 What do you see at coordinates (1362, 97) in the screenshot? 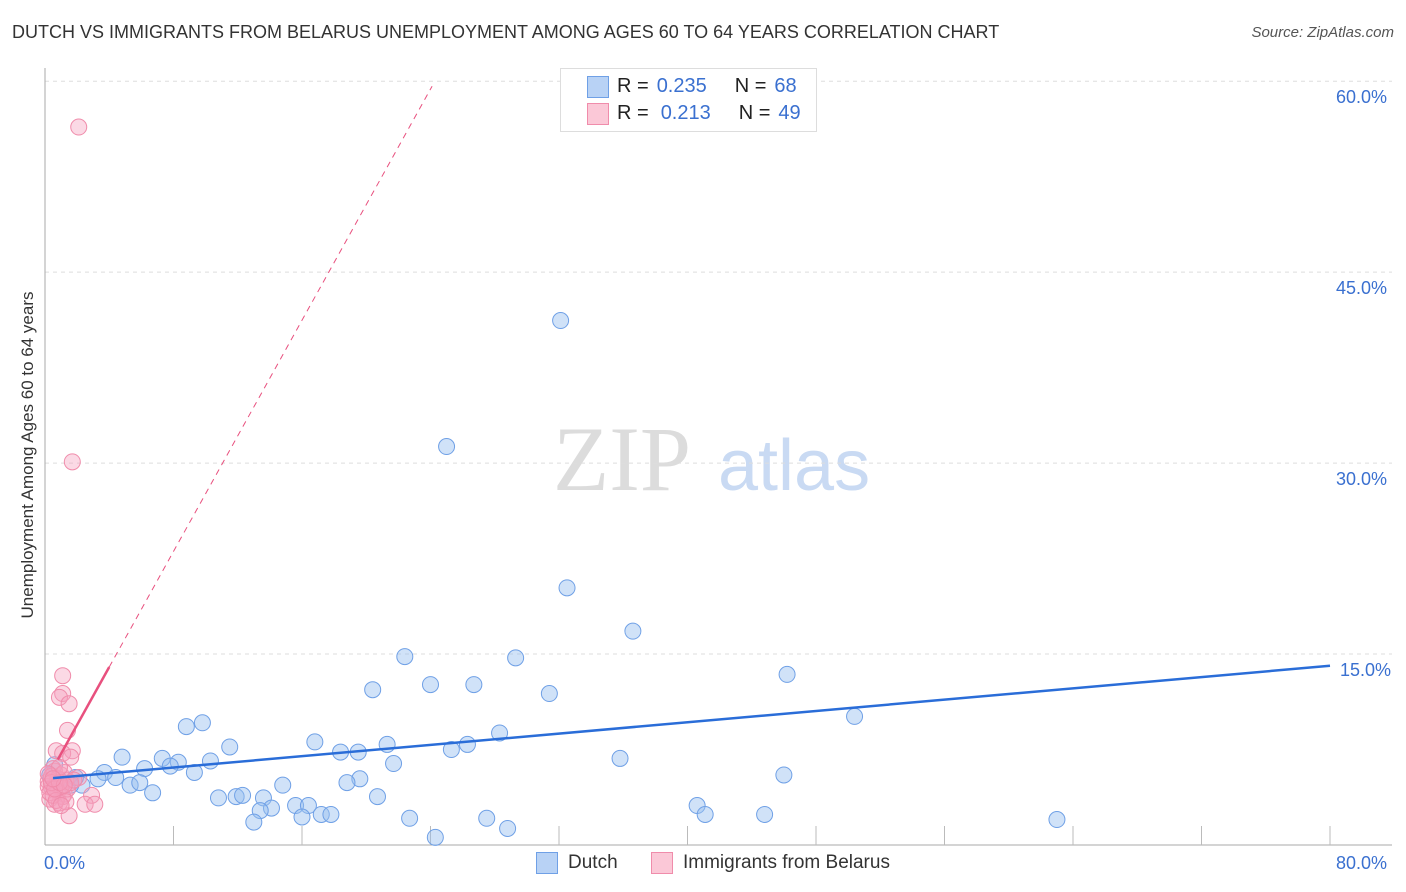
I see `y-tick-label: 60.0%` at bounding box center [1362, 97].